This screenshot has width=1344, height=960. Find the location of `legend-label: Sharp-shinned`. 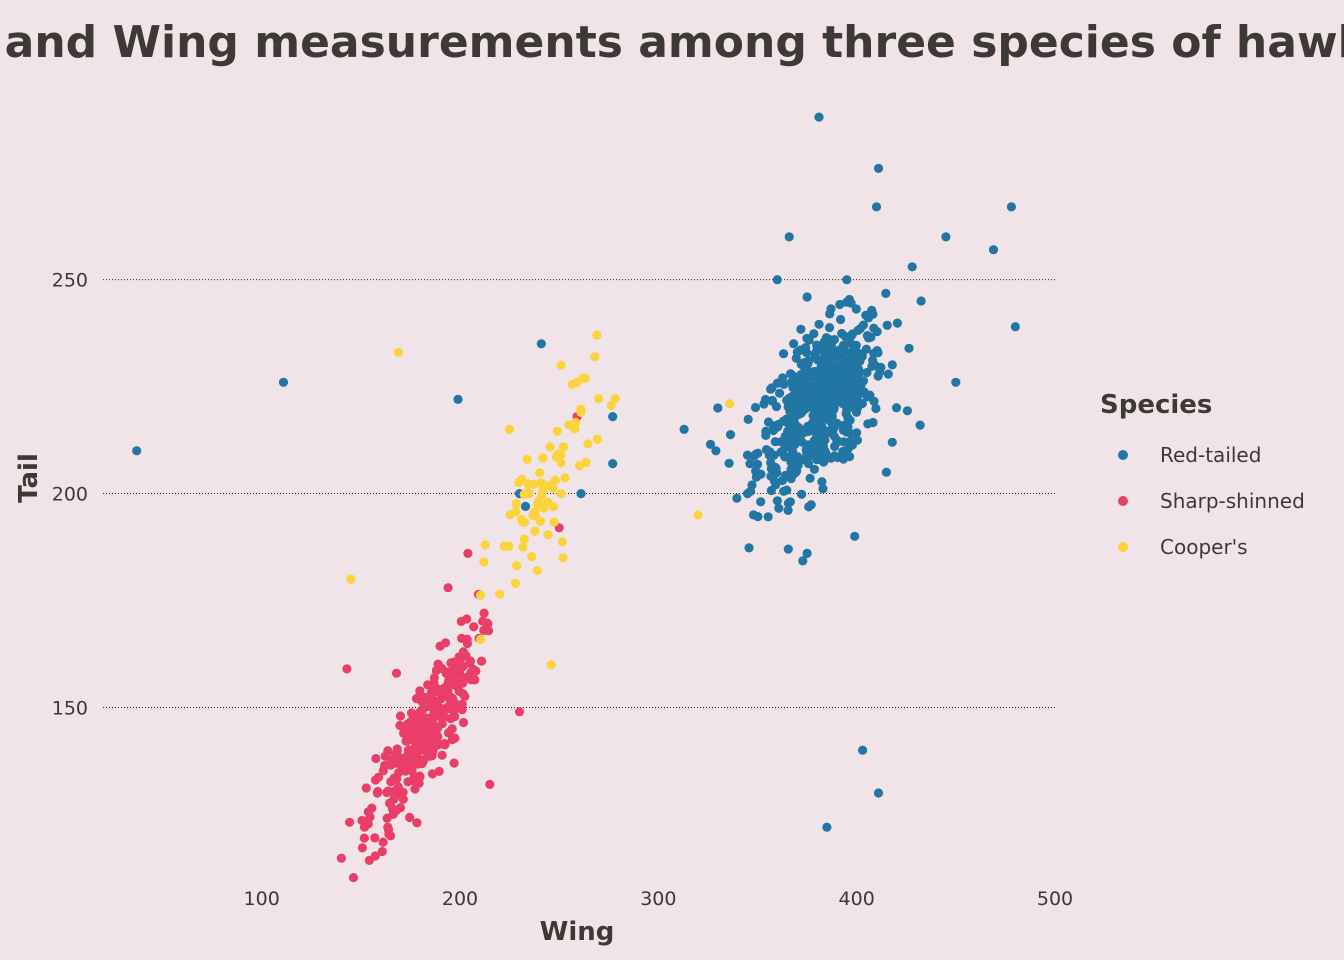

legend-label: Sharp-shinned is located at coordinates (1232, 501).